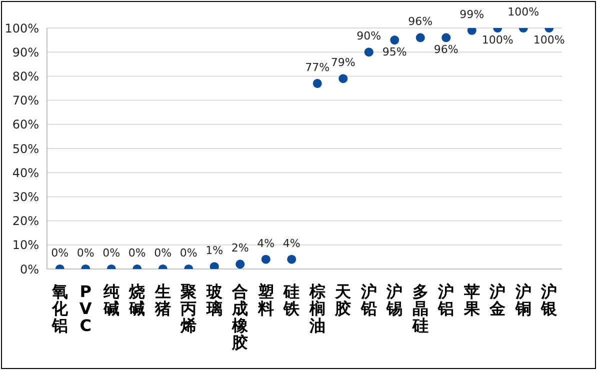 Image resolution: width=597 pixels, height=370 pixels. What do you see at coordinates (368, 300) in the screenshot?
I see `x-tick-label: 沪铅` at bounding box center [368, 300].